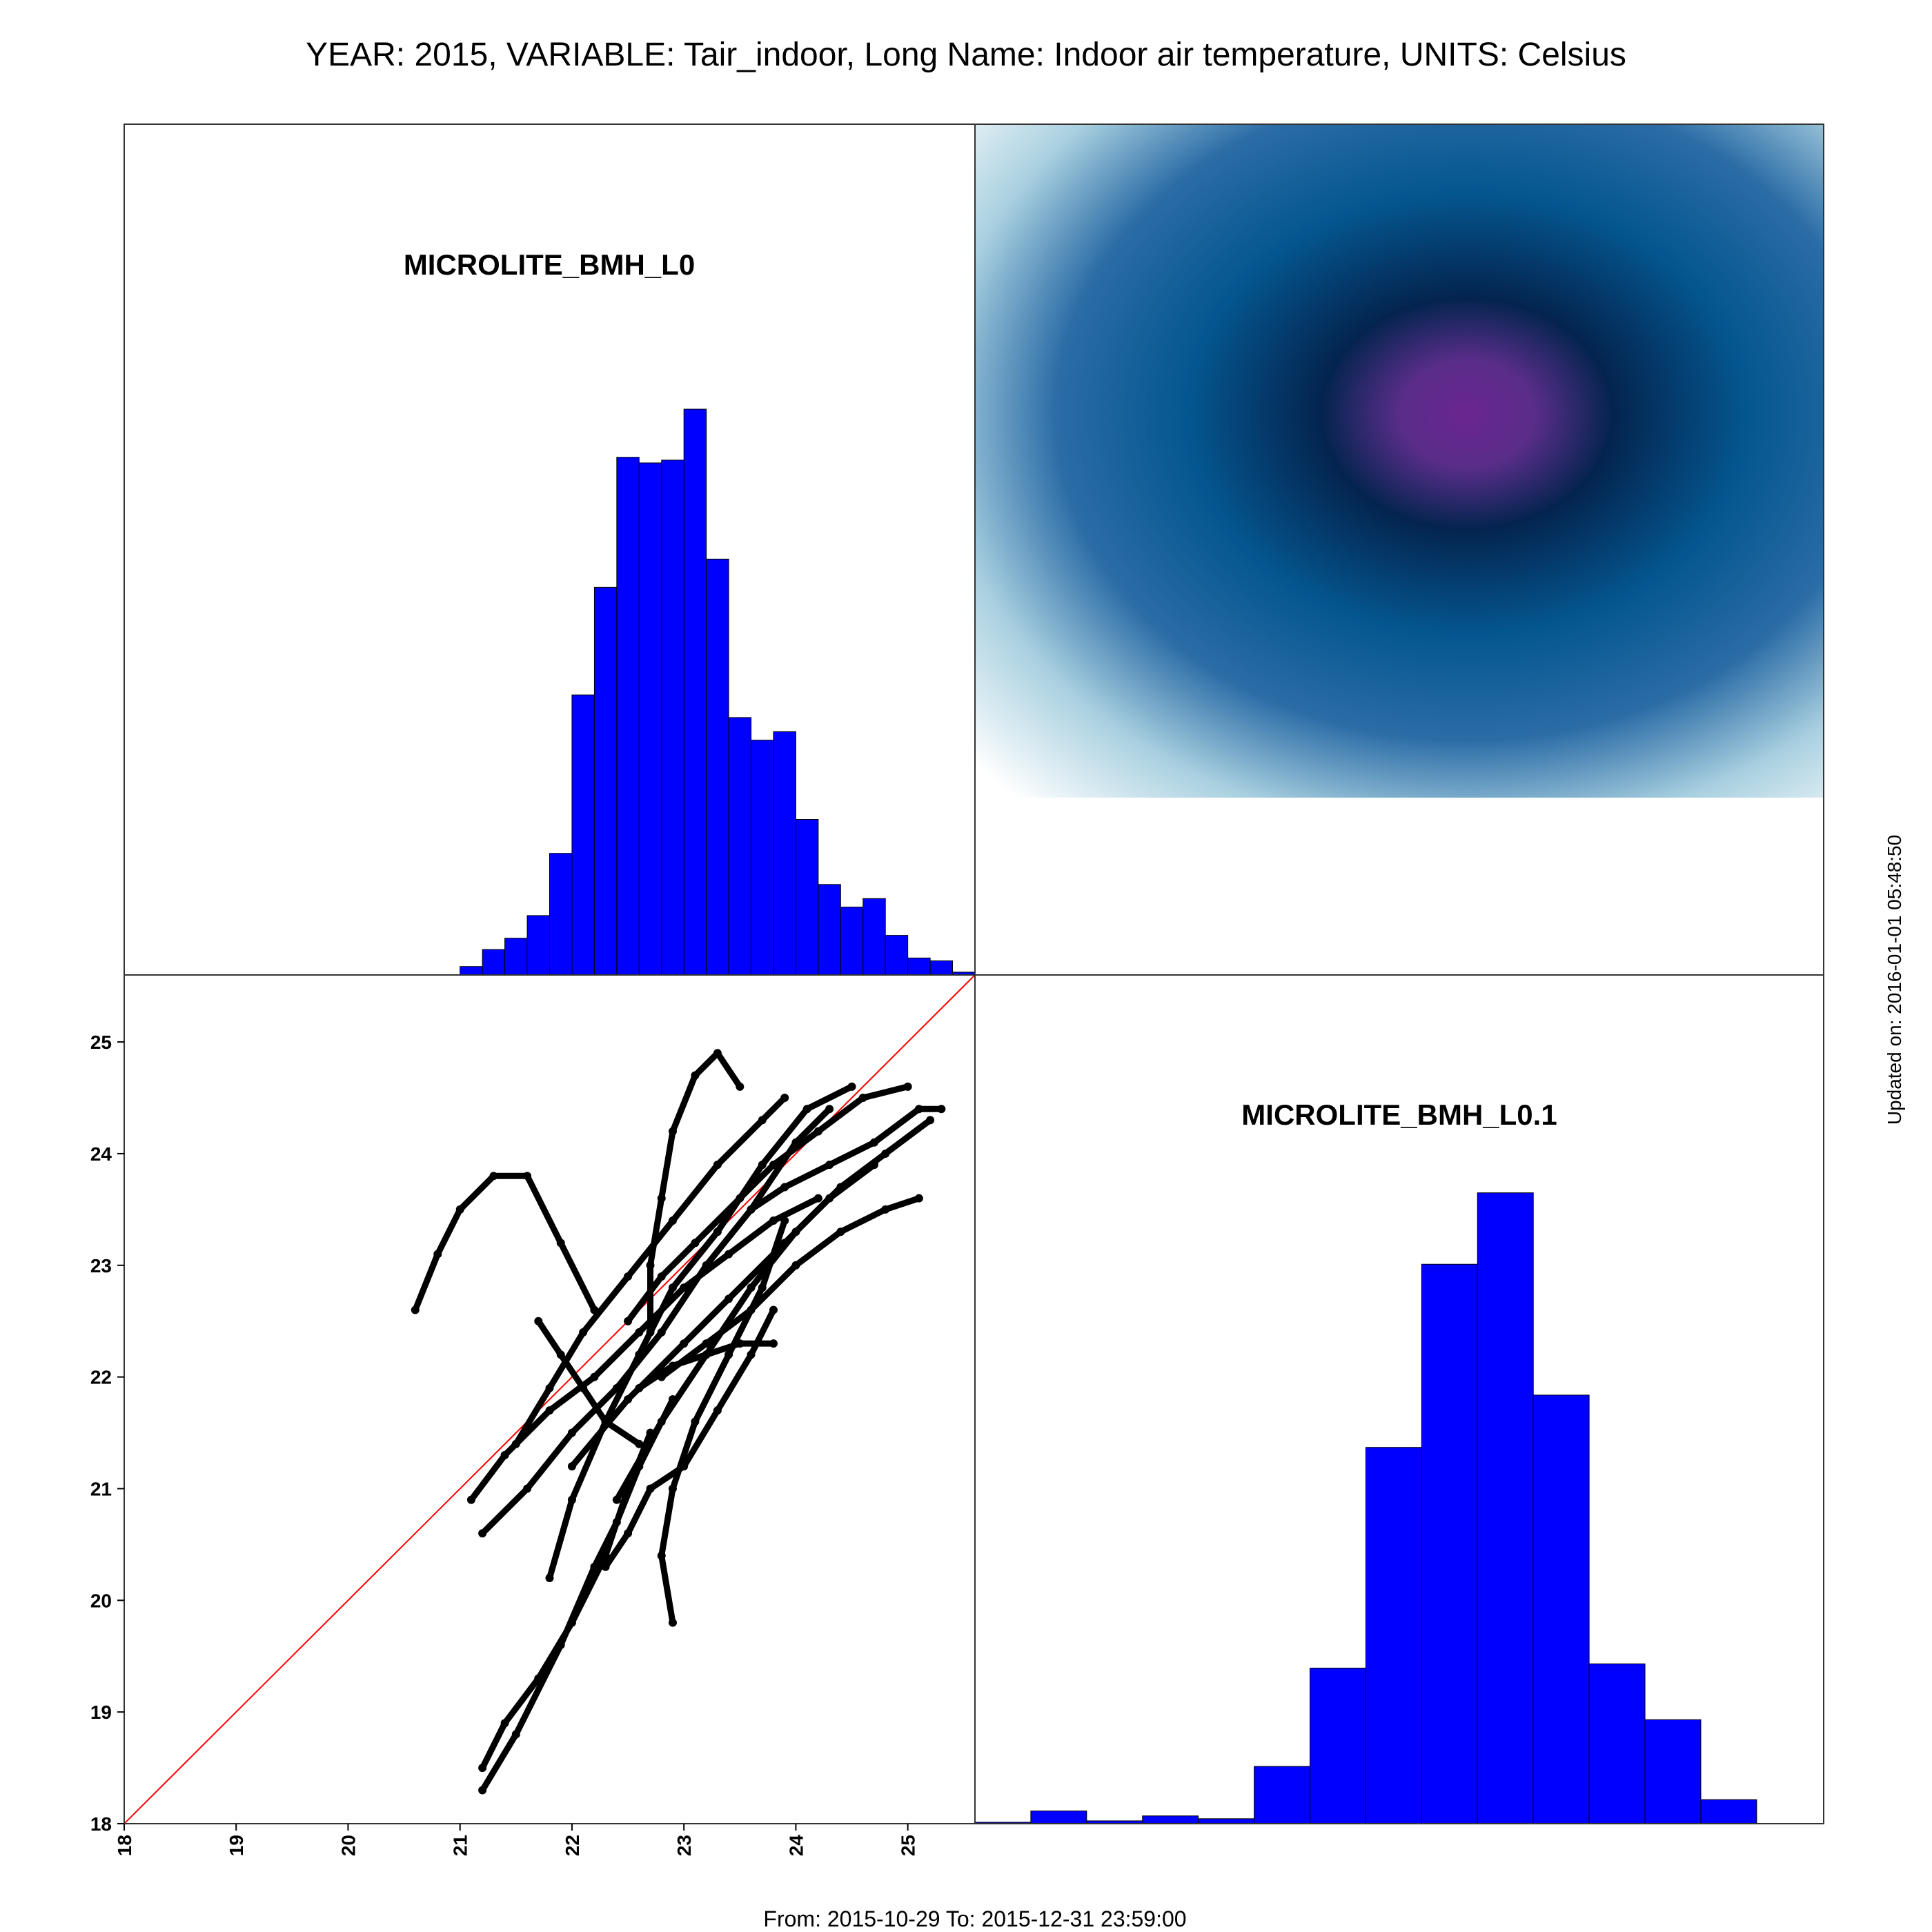 Image resolution: width=1932 pixels, height=1932 pixels. What do you see at coordinates (101, 1488) in the screenshot?
I see `y-tick-label: 21` at bounding box center [101, 1488].